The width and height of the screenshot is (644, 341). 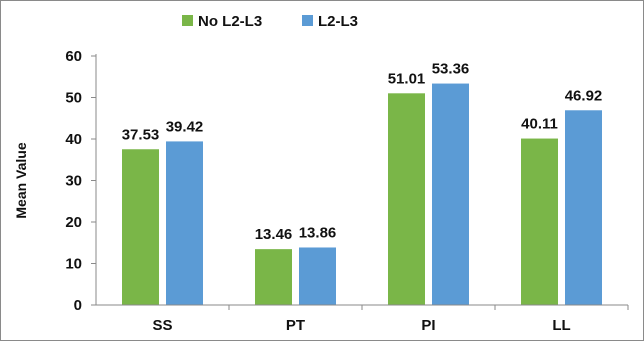 I want to click on data-label: 46.92, so click(x=584, y=95).